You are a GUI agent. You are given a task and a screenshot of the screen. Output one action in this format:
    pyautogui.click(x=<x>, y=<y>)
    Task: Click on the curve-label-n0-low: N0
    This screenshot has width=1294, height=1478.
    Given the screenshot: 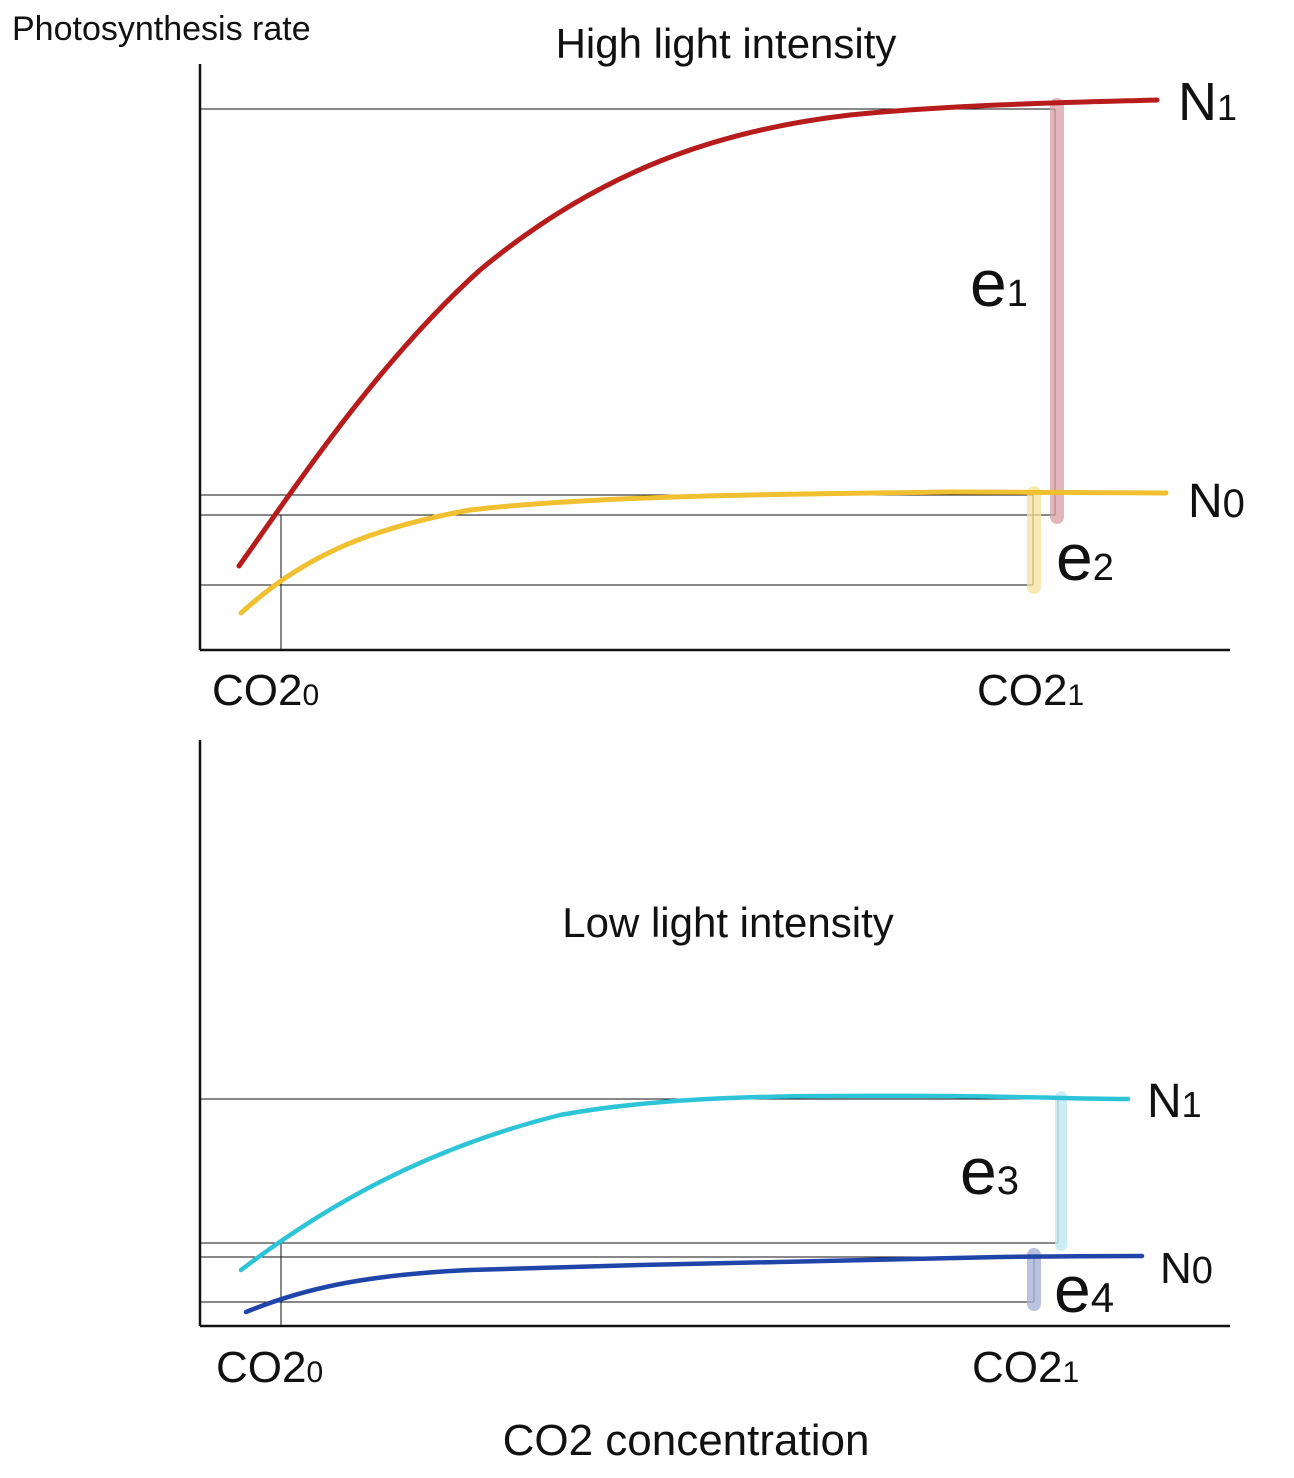 What is the action you would take?
    pyautogui.click(x=1186, y=1268)
    